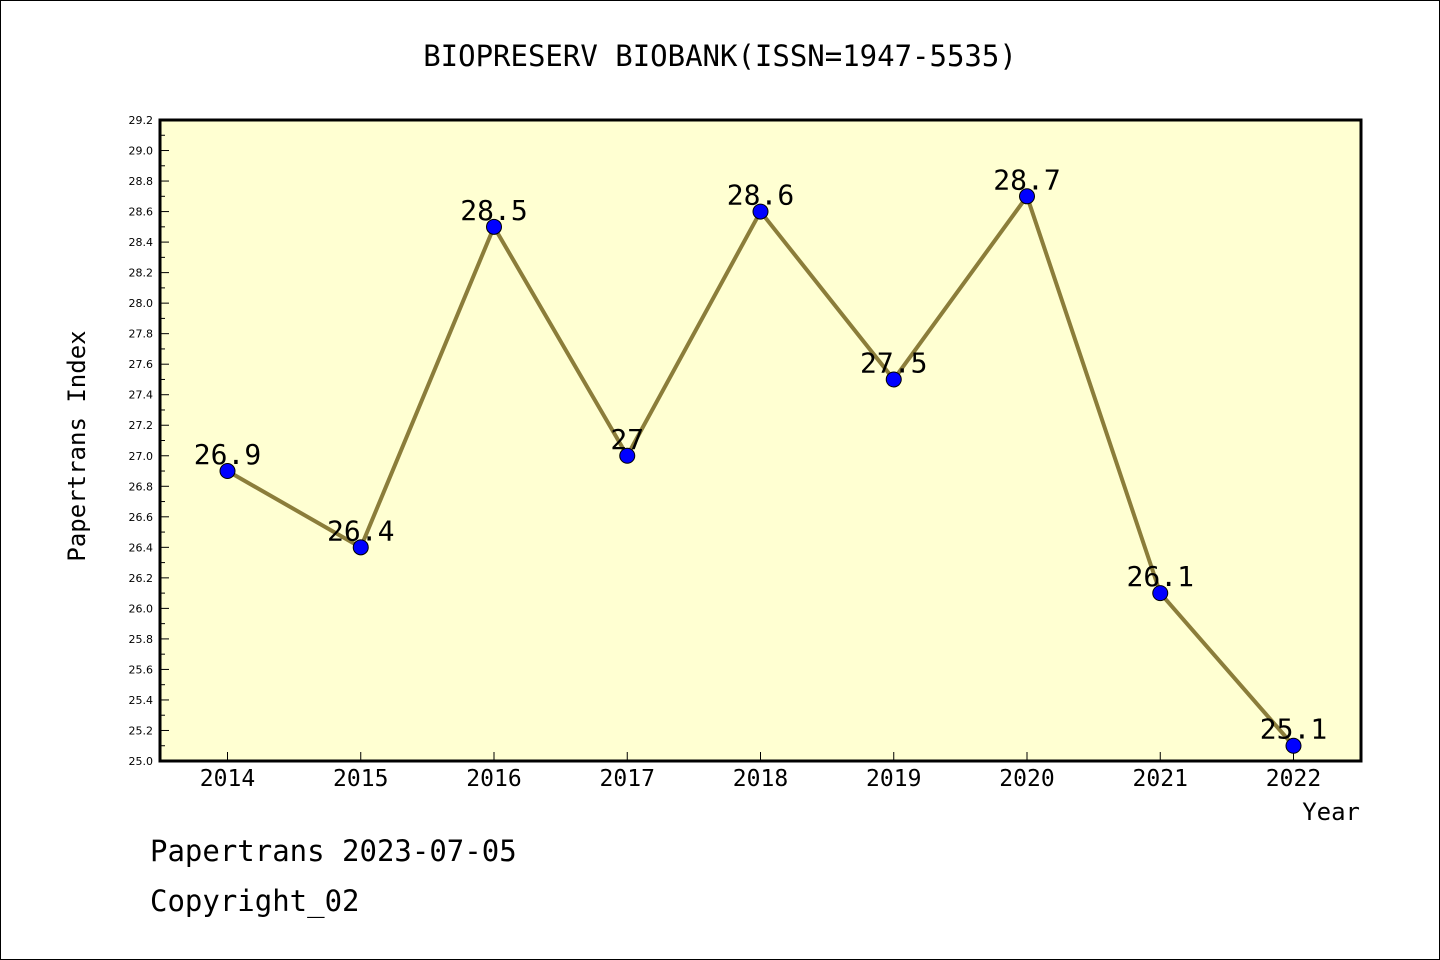  I want to click on y-tick-label: 26.6, so click(141, 517).